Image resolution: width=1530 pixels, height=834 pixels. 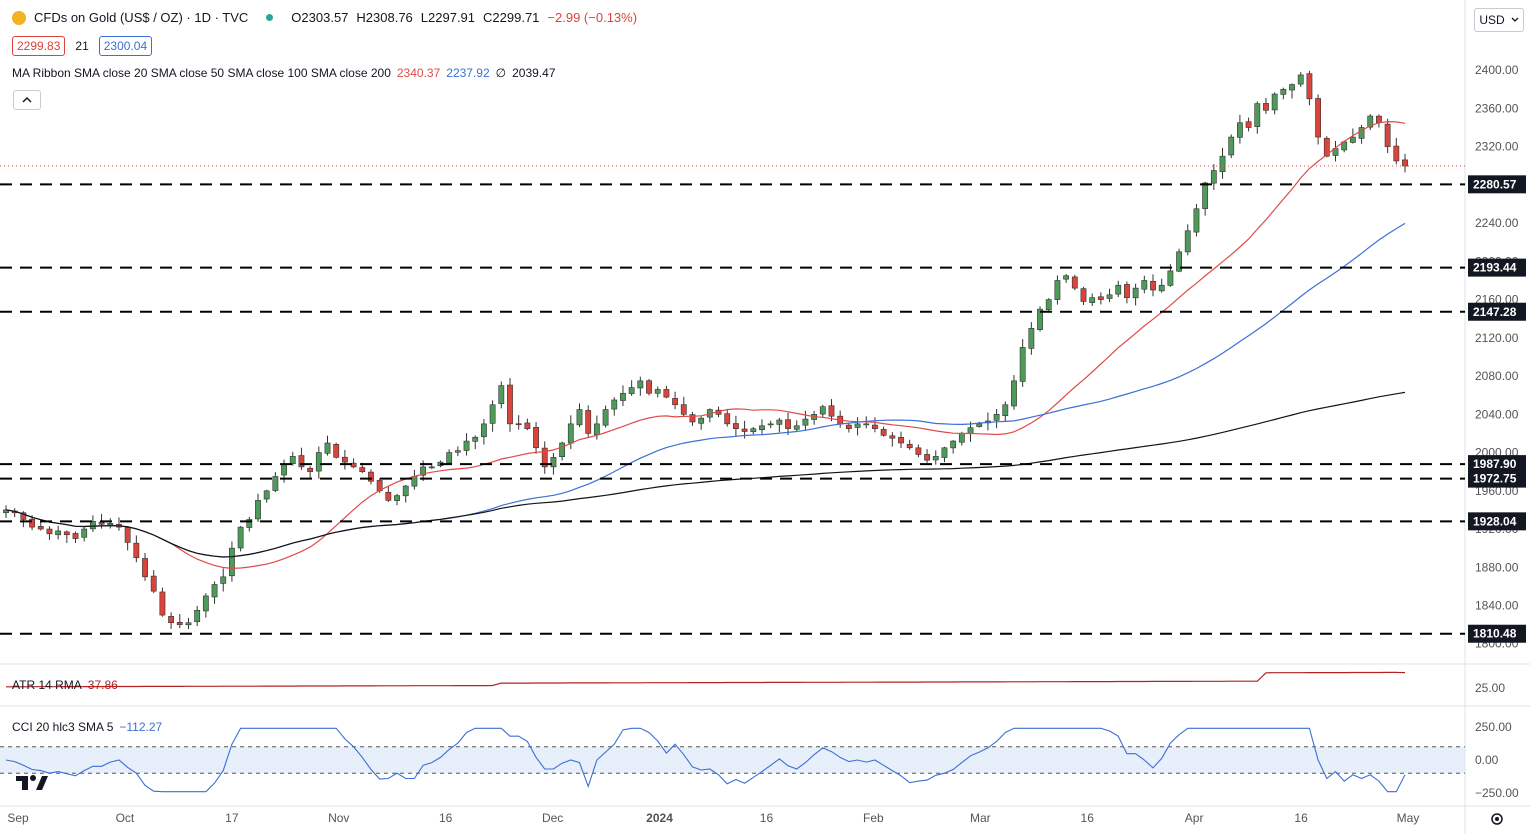 What do you see at coordinates (87, 727) in the screenshot?
I see `cci-legend: CCI 20 hlc3 SMA 5 −112.27` at bounding box center [87, 727].